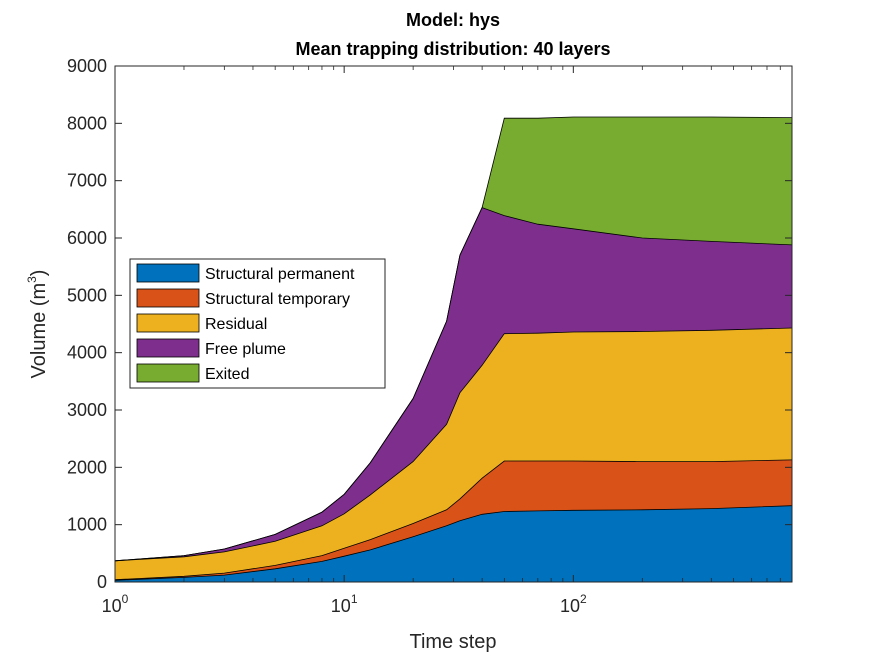 This screenshot has height=656, width=875. I want to click on chart-subtitle: Mean trapping distribution: 40 layers, so click(452, 49).